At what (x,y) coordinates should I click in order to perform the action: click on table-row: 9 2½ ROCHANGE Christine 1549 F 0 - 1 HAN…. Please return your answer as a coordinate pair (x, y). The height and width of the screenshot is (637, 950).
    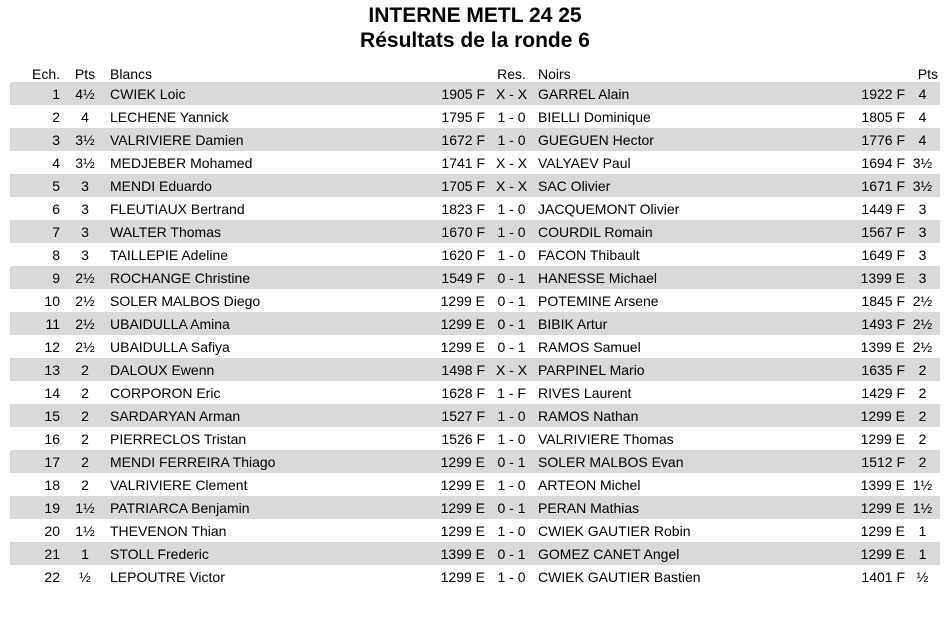
    Looking at the image, I should click on (475, 278).